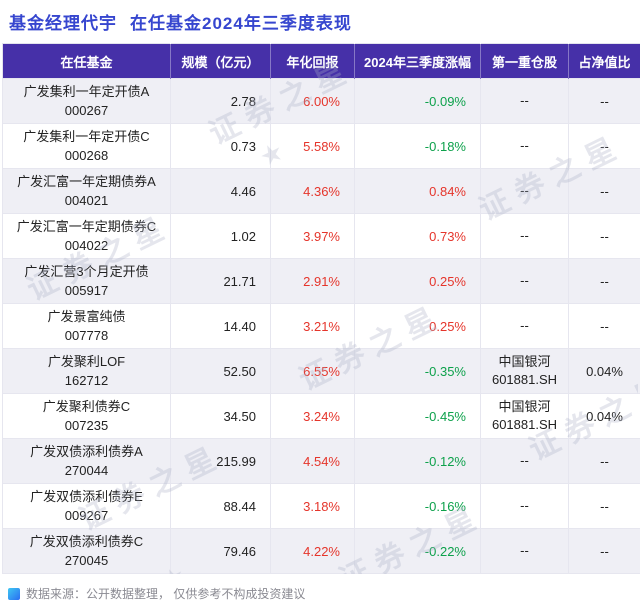 The image size is (640, 602). I want to click on fund-code: 007778, so click(86, 335).